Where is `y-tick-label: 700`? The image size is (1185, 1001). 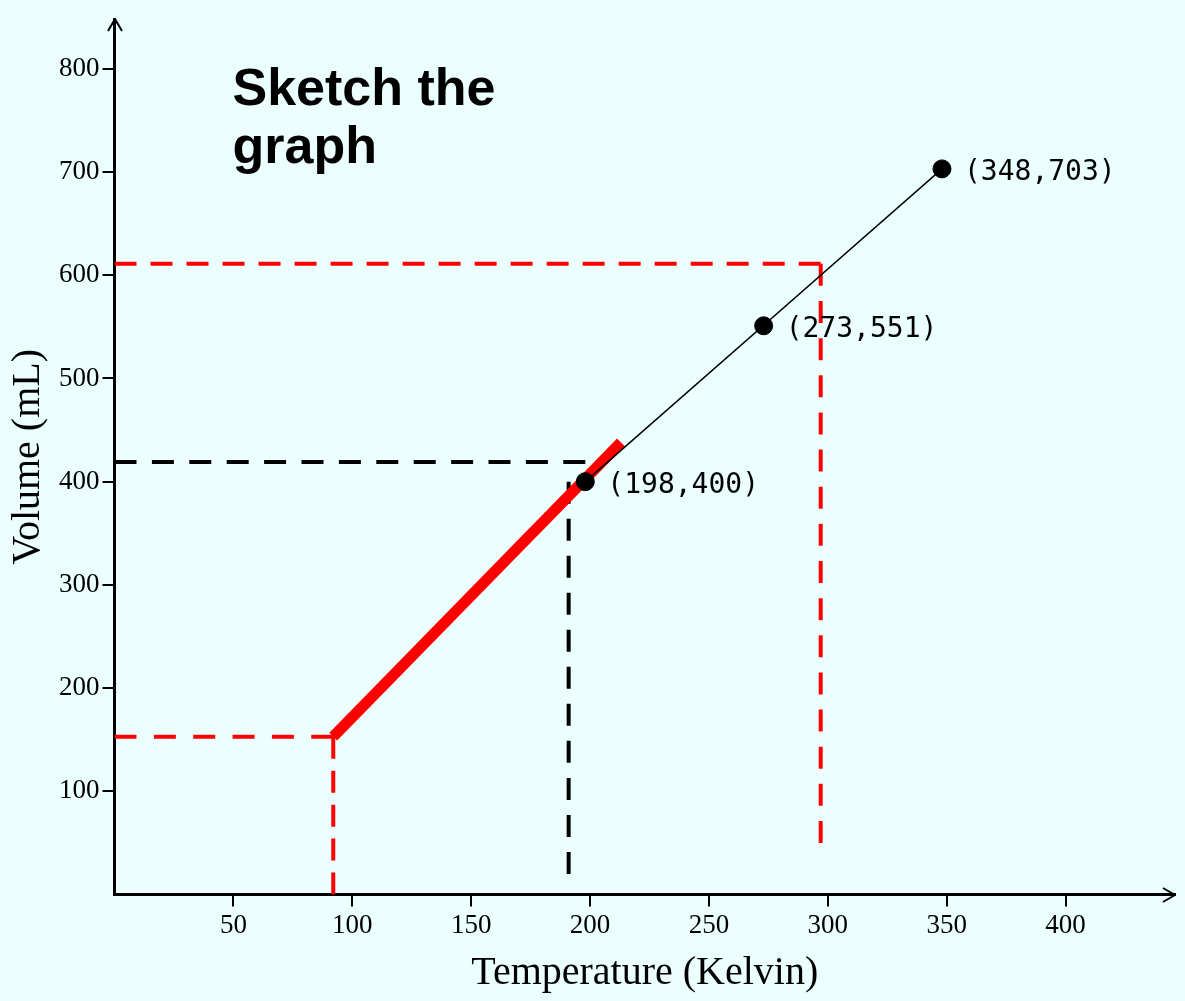 y-tick-label: 700 is located at coordinates (79, 170).